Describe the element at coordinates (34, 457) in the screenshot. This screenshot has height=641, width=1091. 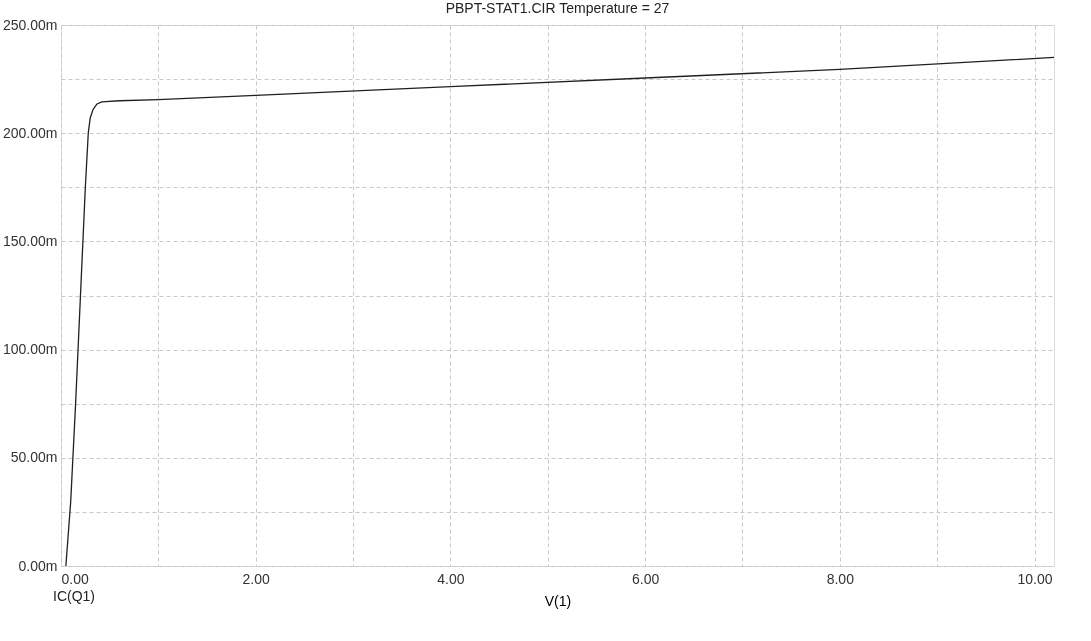
I see `y-tick-label: 50.00m` at that location.